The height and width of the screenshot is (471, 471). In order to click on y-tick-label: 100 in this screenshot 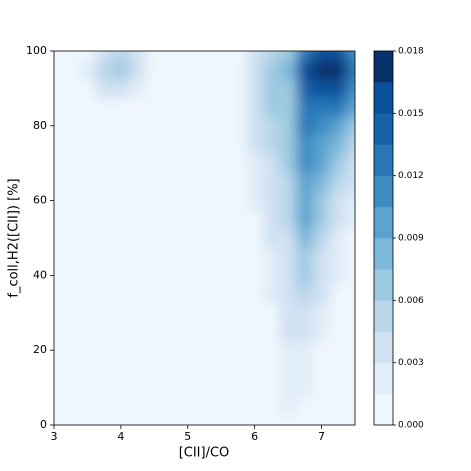, I will do `click(36, 50)`.